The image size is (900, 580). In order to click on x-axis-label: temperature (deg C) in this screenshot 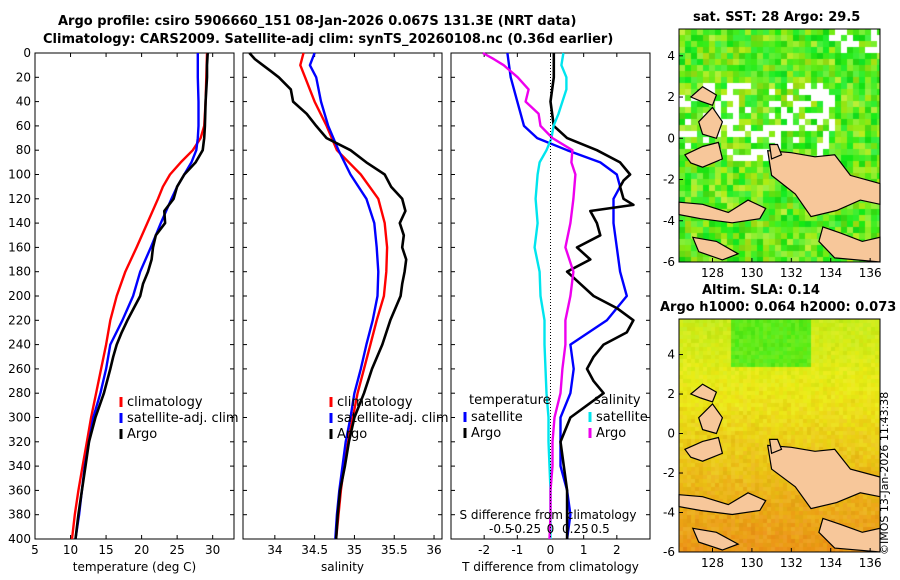, I will do `click(134, 567)`.